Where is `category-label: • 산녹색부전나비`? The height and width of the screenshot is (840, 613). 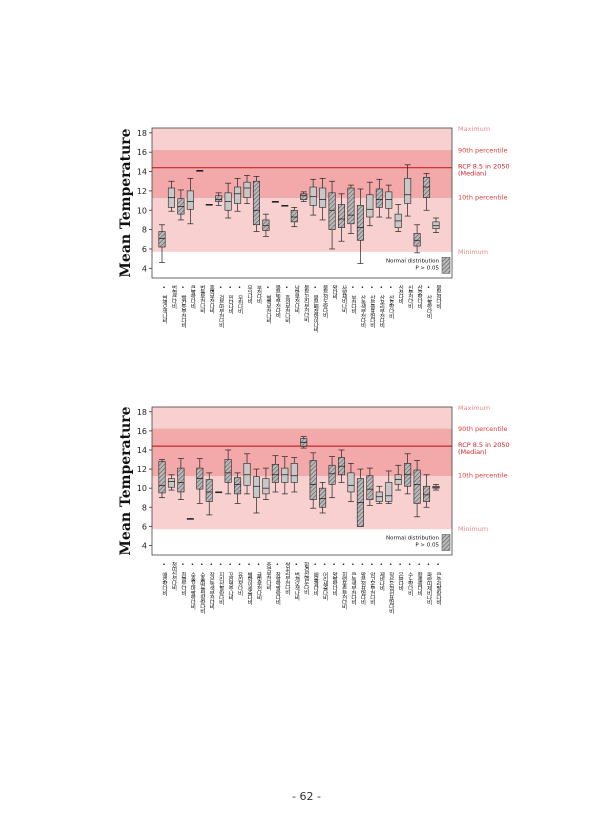
category-label: • 산녹색부전나비 is located at coordinates (362, 307).